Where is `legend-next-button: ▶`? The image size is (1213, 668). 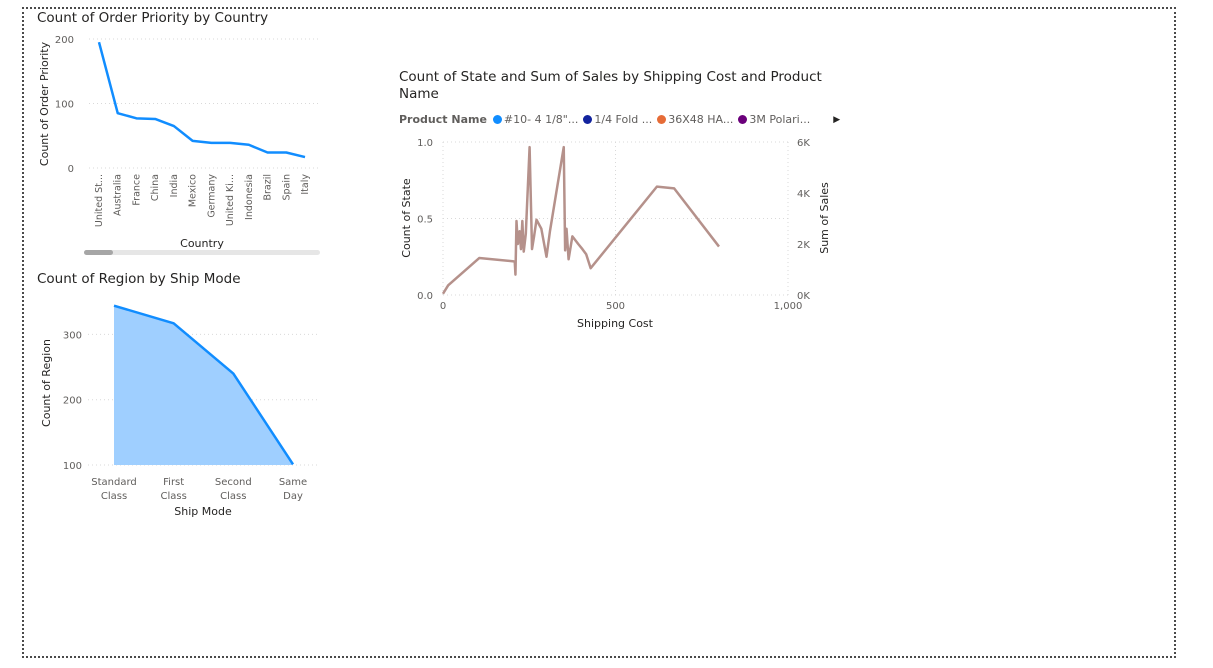
legend-next-button: ▶ is located at coordinates (837, 119).